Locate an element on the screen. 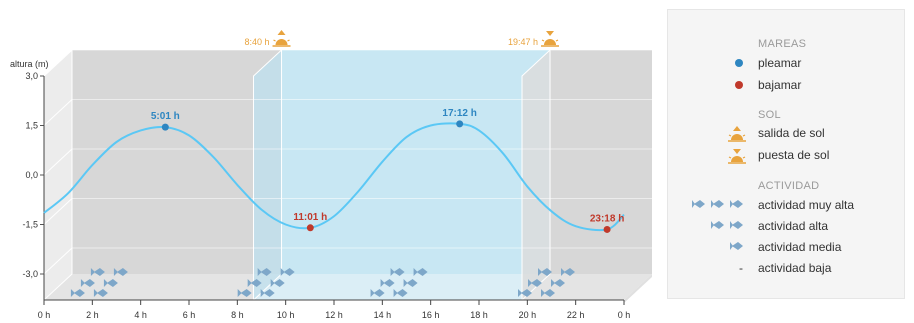 The width and height of the screenshot is (914, 323). pleamar-dot-icon is located at coordinates (739, 63).